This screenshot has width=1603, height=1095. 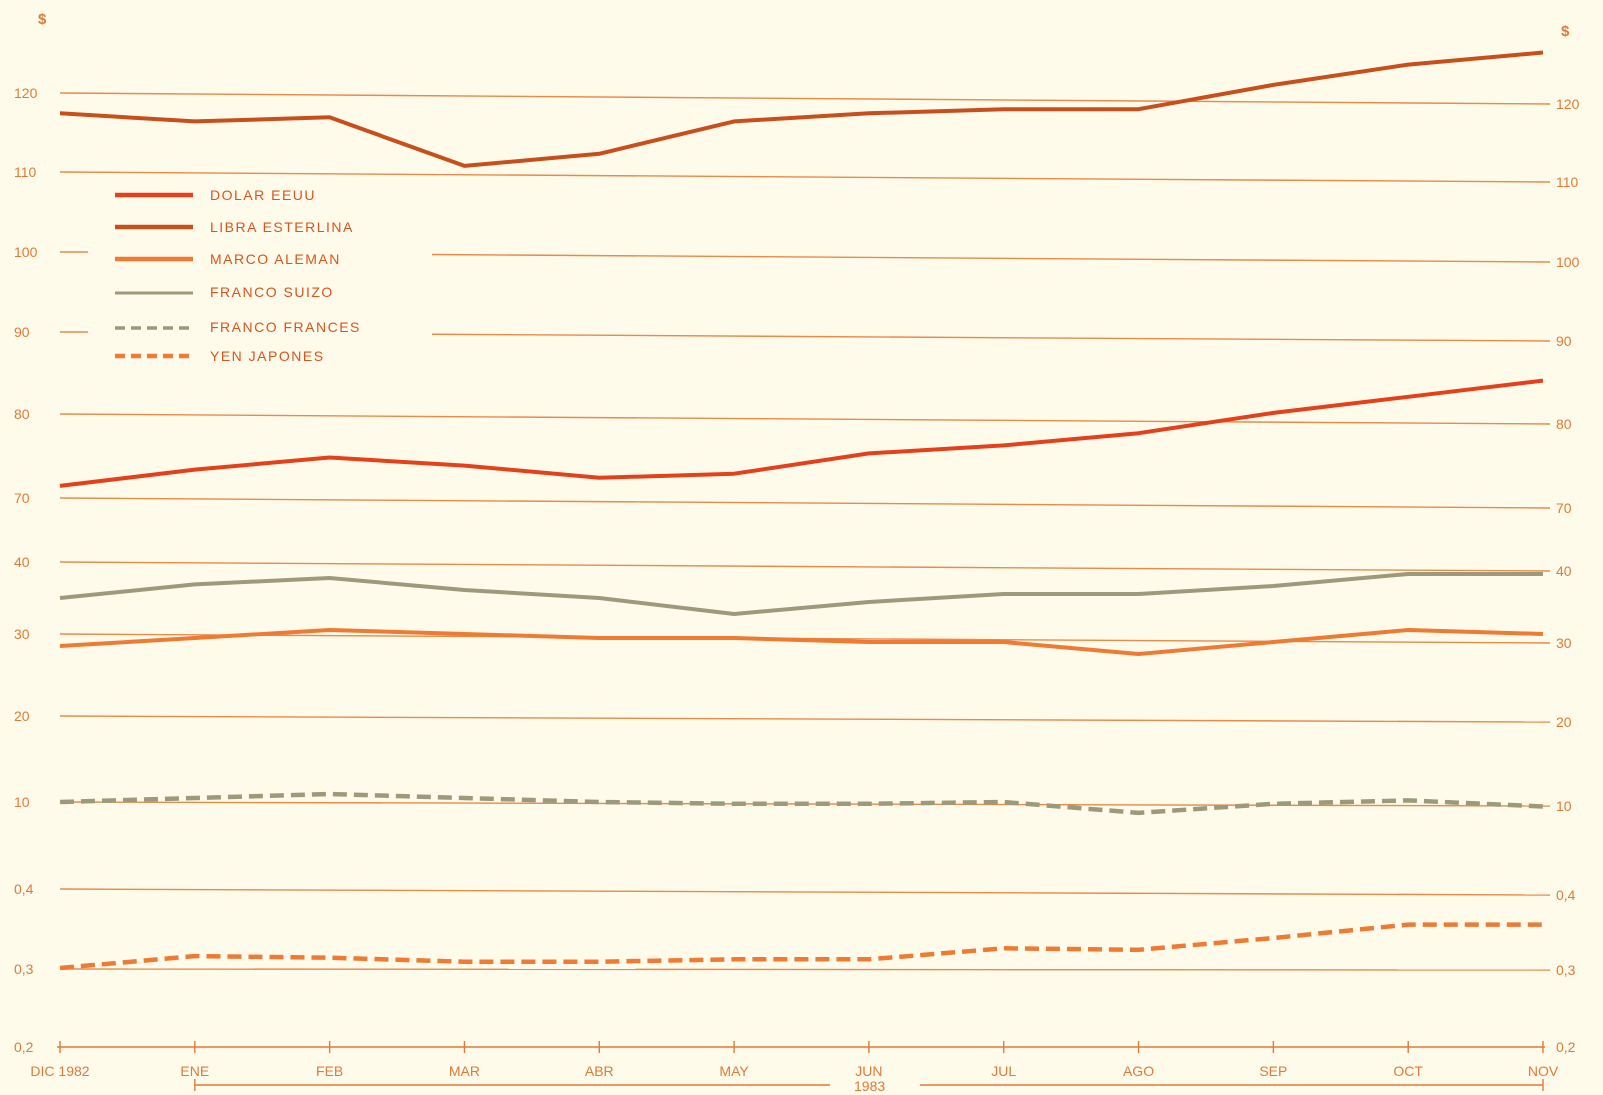 What do you see at coordinates (329, 1071) in the screenshot?
I see `x-tick-label: FEB` at bounding box center [329, 1071].